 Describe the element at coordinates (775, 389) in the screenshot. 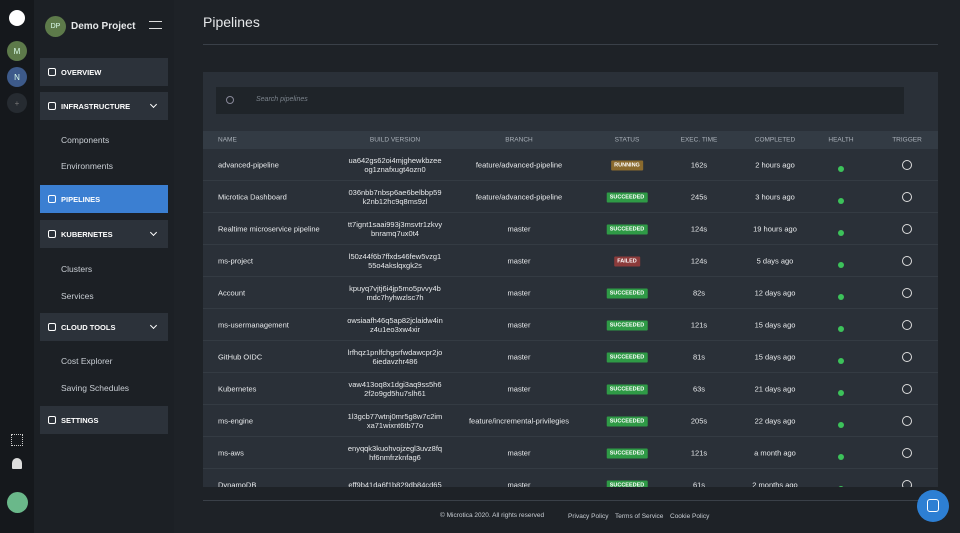

I see `completed: 21 days ago` at that location.